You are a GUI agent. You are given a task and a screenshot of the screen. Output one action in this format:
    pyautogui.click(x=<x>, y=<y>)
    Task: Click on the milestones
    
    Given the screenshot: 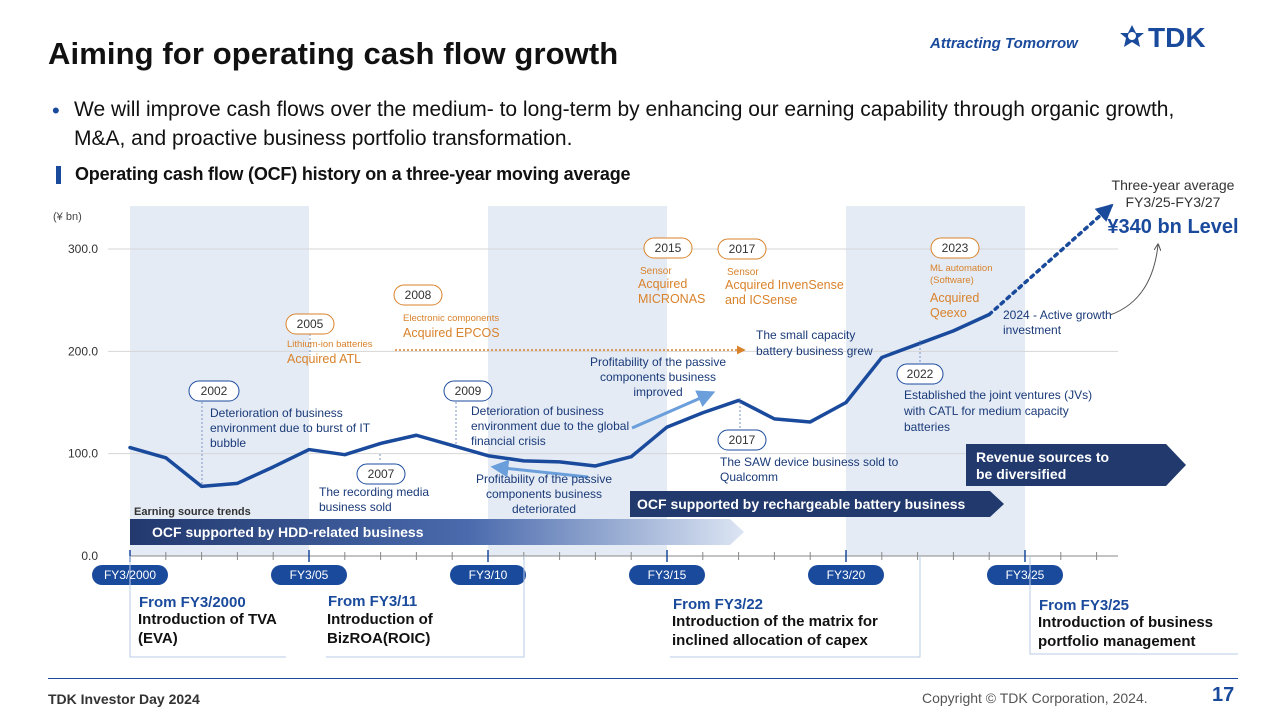 What is the action you would take?
    pyautogui.click(x=683, y=607)
    